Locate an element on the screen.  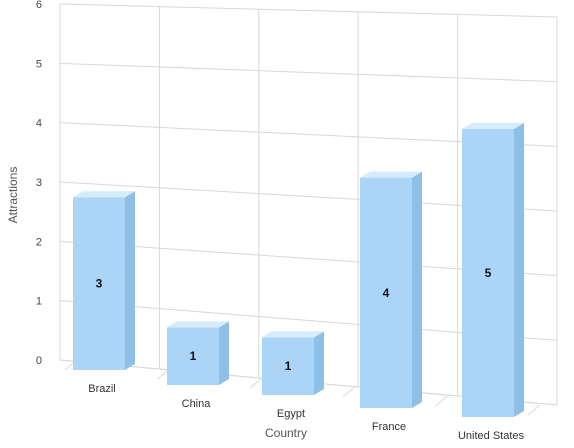
y-tick-label: 3 is located at coordinates (39, 183).